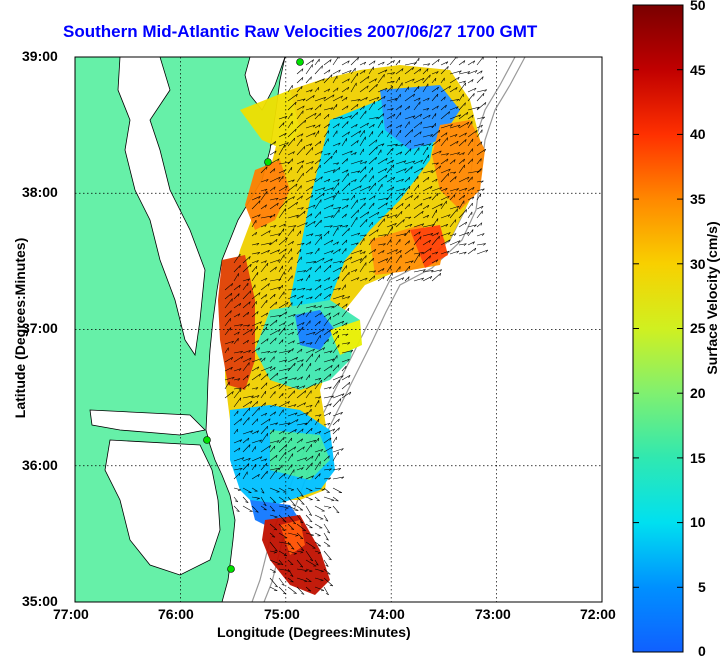 The width and height of the screenshot is (724, 659). Describe the element at coordinates (71, 614) in the screenshot. I see `x-tick-label: 77:00` at that location.